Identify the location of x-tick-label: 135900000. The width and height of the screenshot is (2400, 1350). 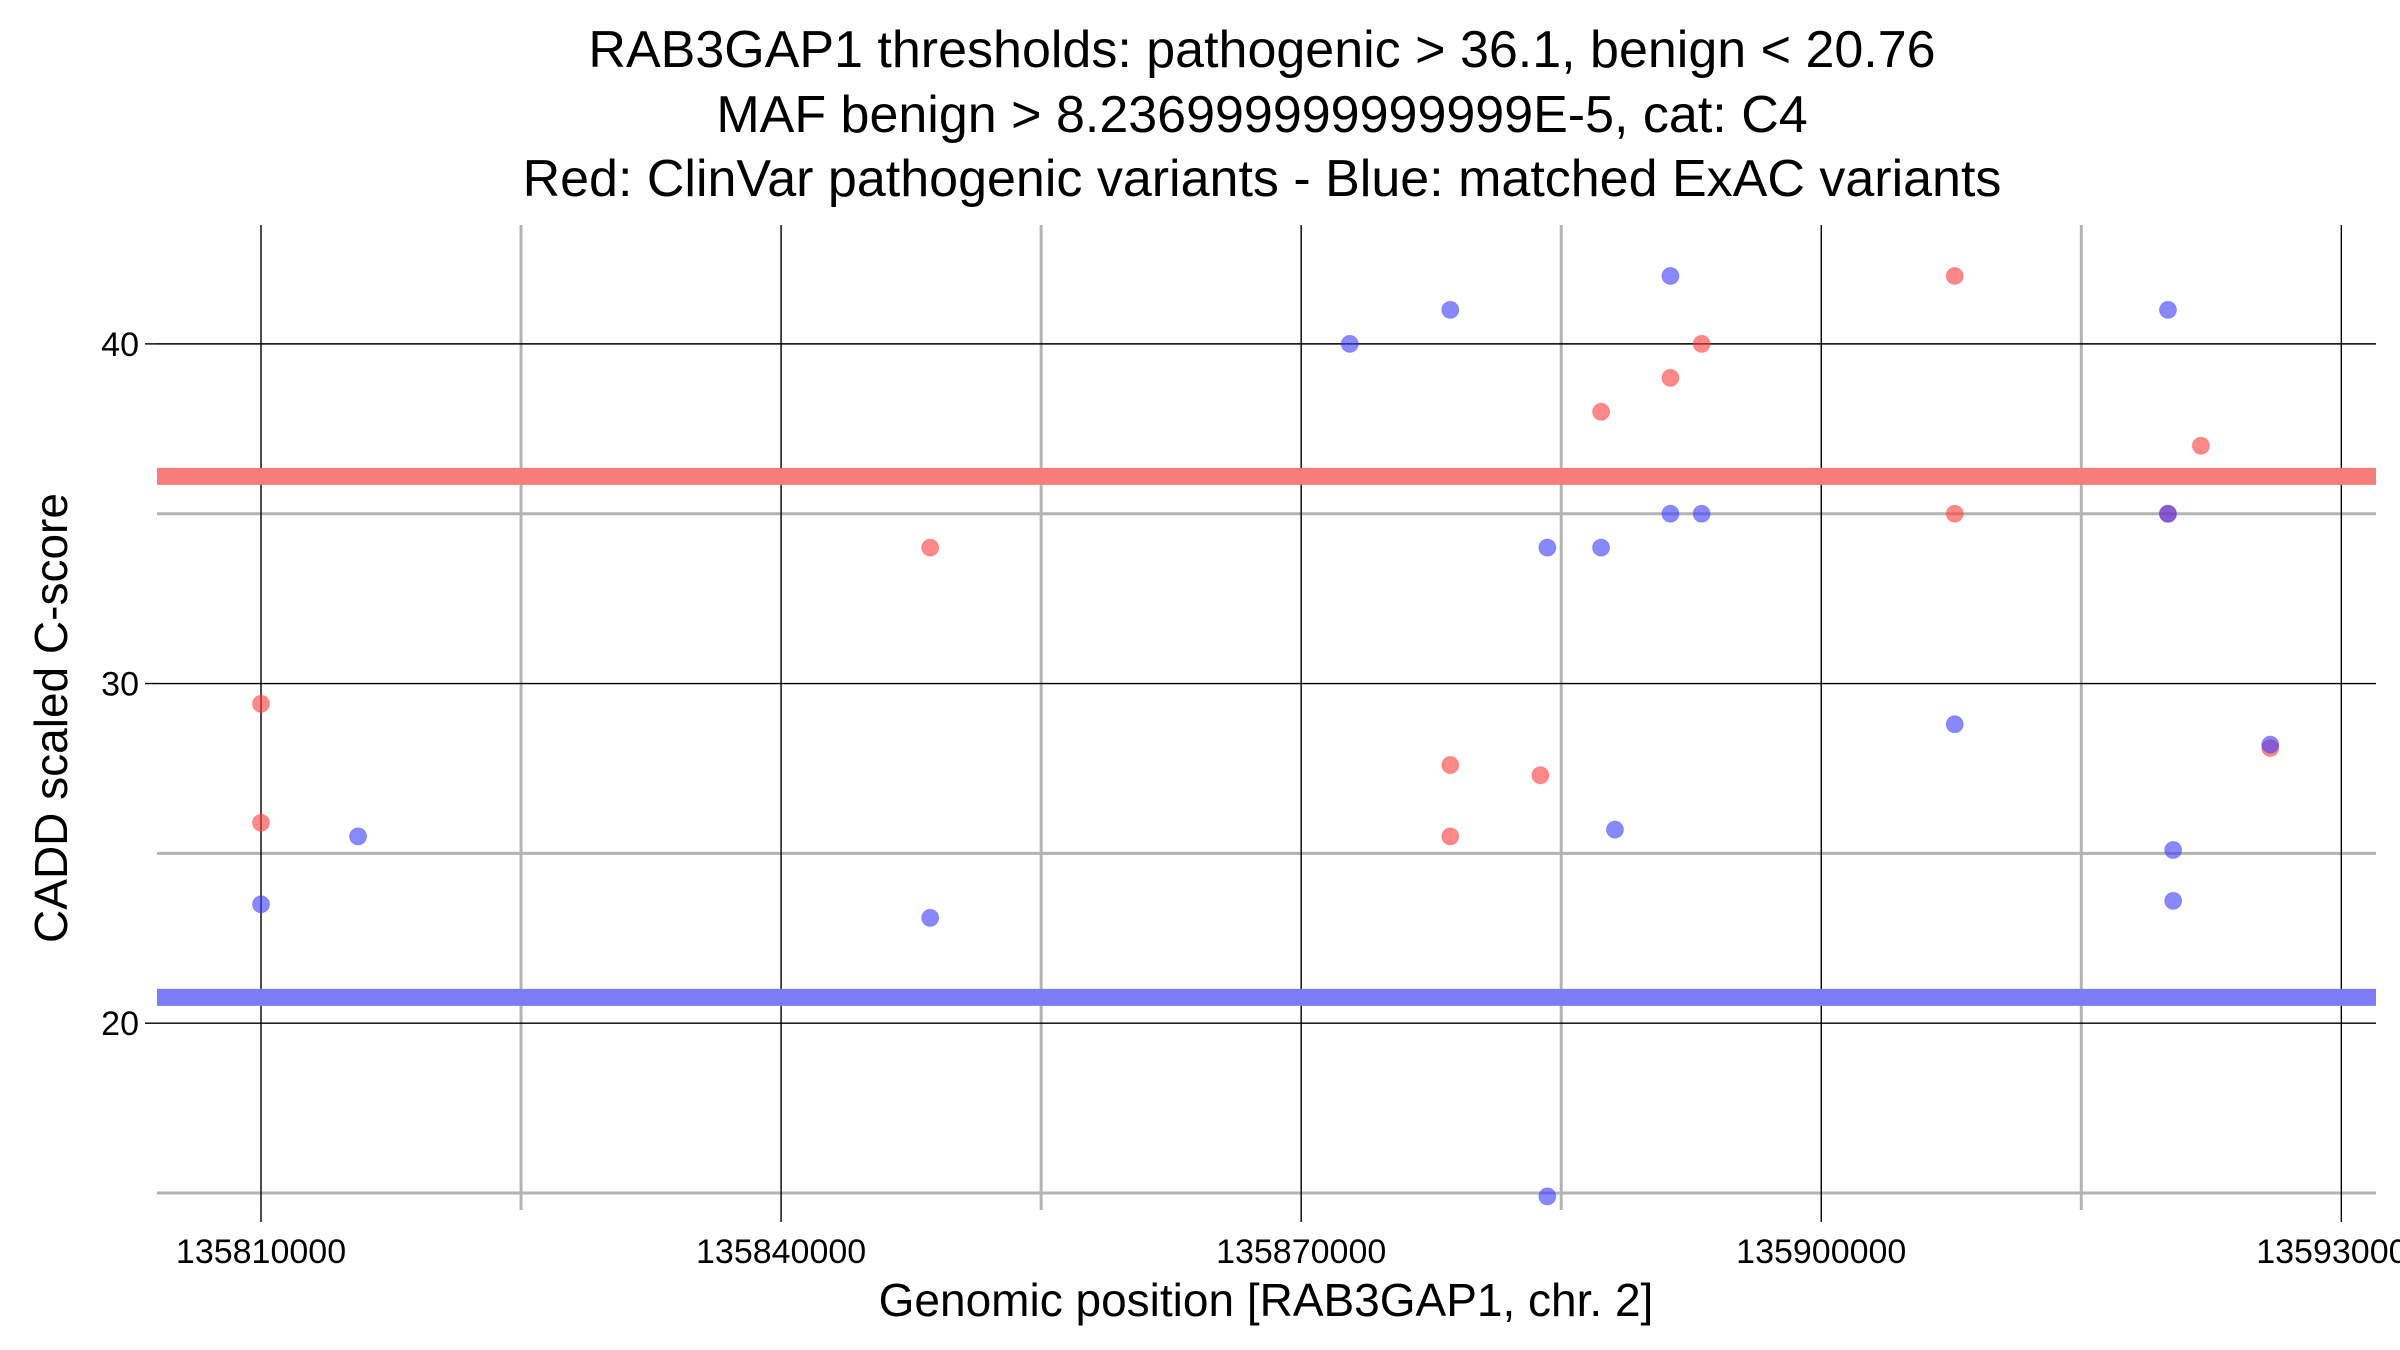
(1821, 1252).